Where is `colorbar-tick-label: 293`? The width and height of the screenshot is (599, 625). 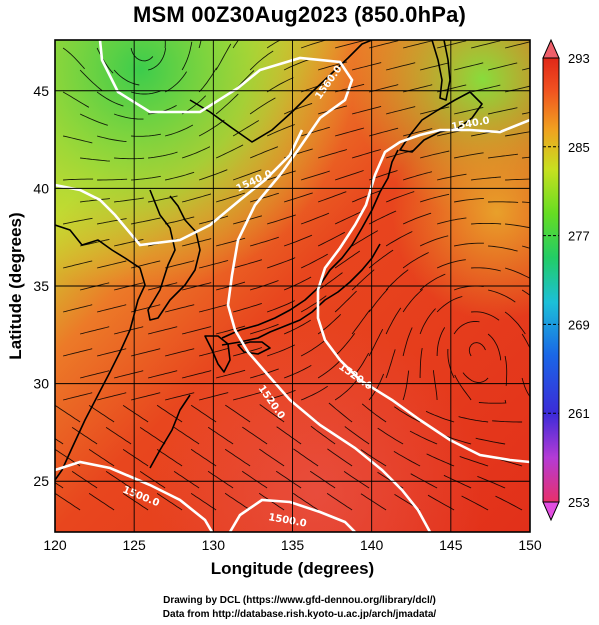
colorbar-tick-label: 293 is located at coordinates (579, 58).